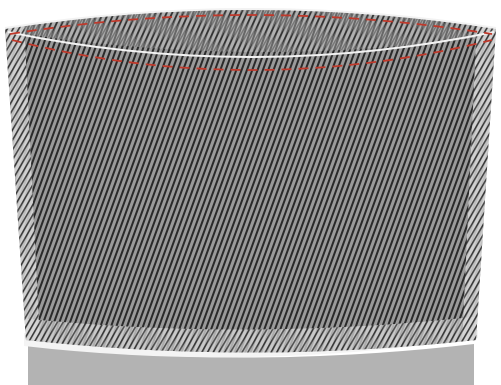 The width and height of the screenshot is (501, 385). What do you see at coordinates (251, 24) in the screenshot?
I see `top-stitch-line` at bounding box center [251, 24].